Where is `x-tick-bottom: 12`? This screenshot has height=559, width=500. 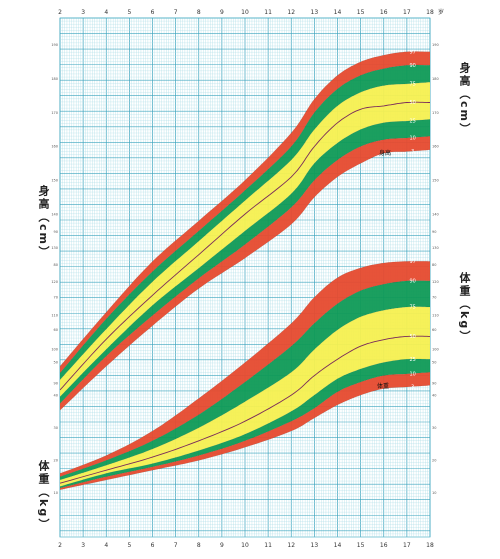
x-tick-bottom: 12 is located at coordinates (291, 545).